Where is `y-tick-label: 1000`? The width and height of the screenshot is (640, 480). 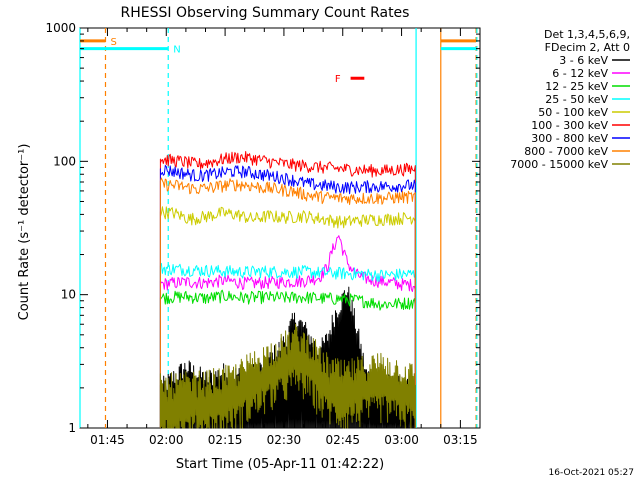
y-tick-label: 1000 is located at coordinates (60, 28).